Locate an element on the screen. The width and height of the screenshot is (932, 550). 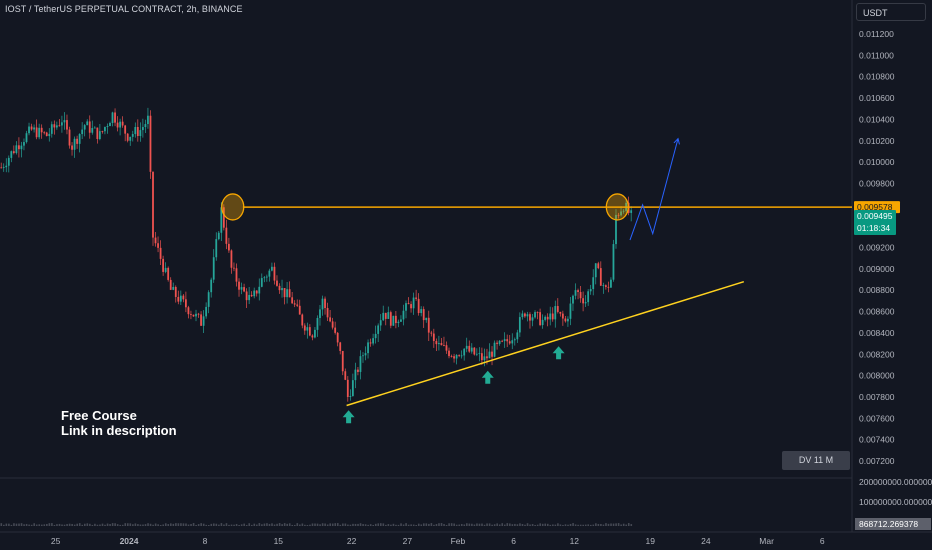
time-axis: 25 2024 8 15 22 27 Feb 6 12 19 24 Mar 6 is located at coordinates (438, 541).